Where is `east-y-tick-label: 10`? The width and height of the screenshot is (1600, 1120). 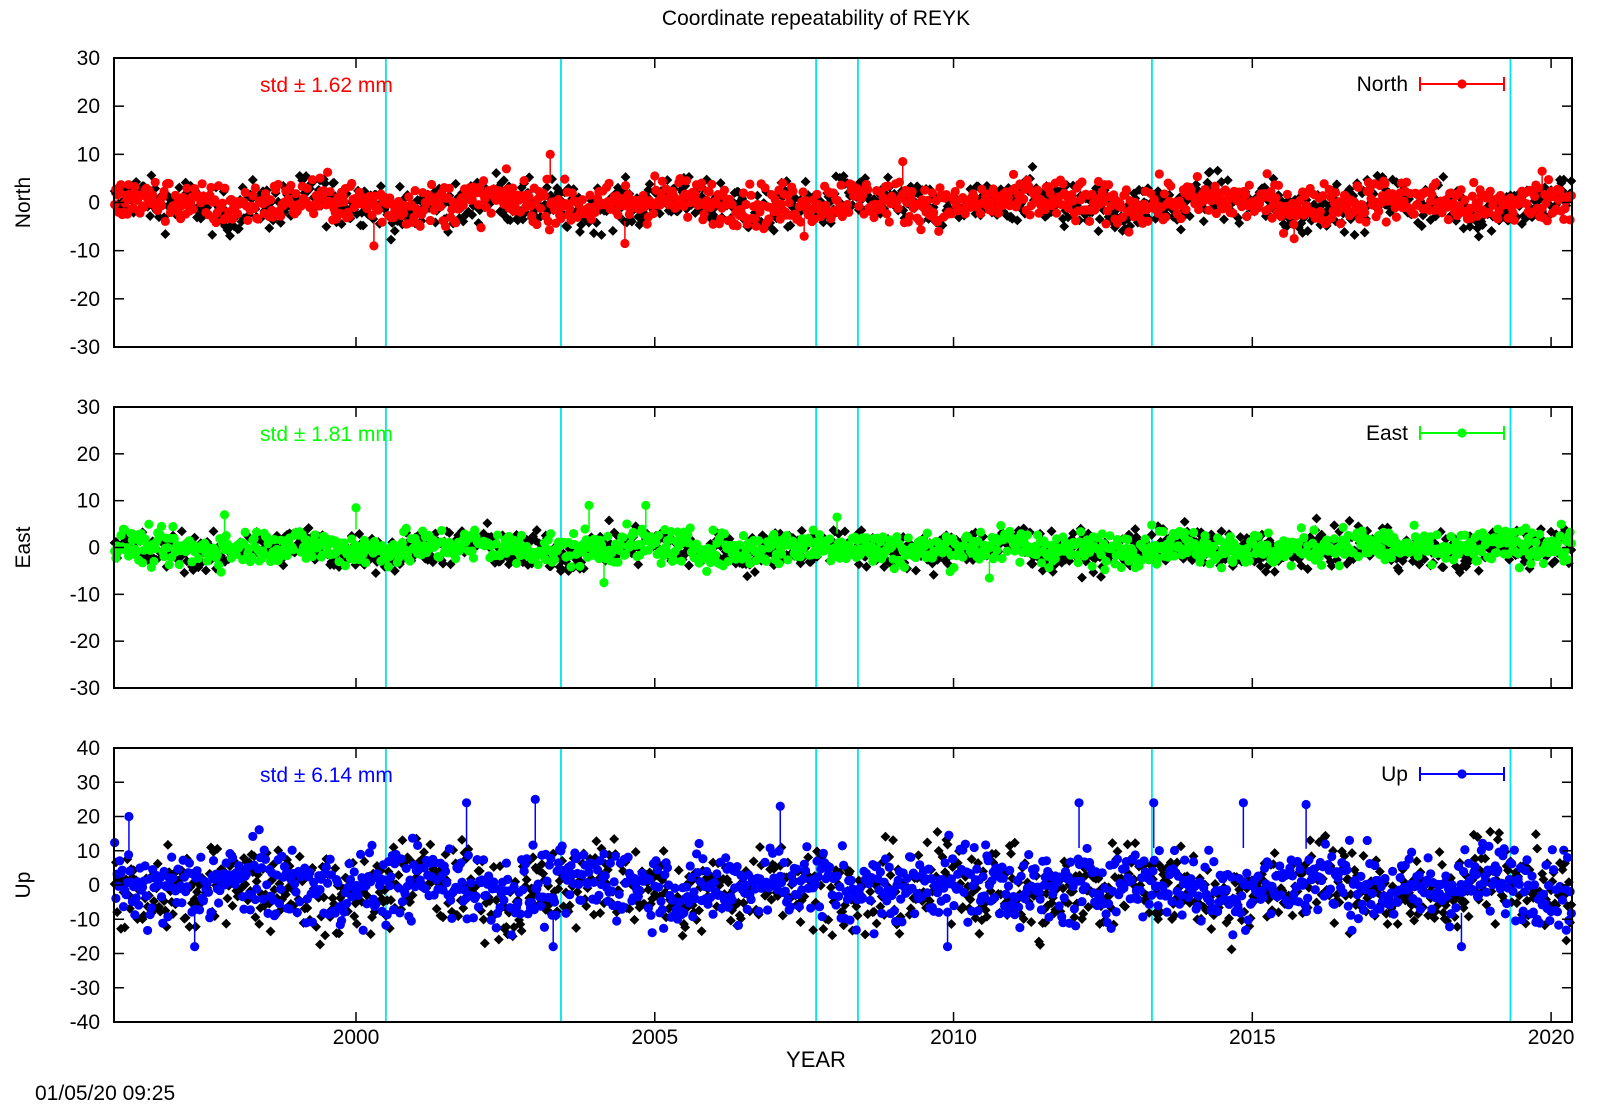 east-y-tick-label: 10 is located at coordinates (88, 501).